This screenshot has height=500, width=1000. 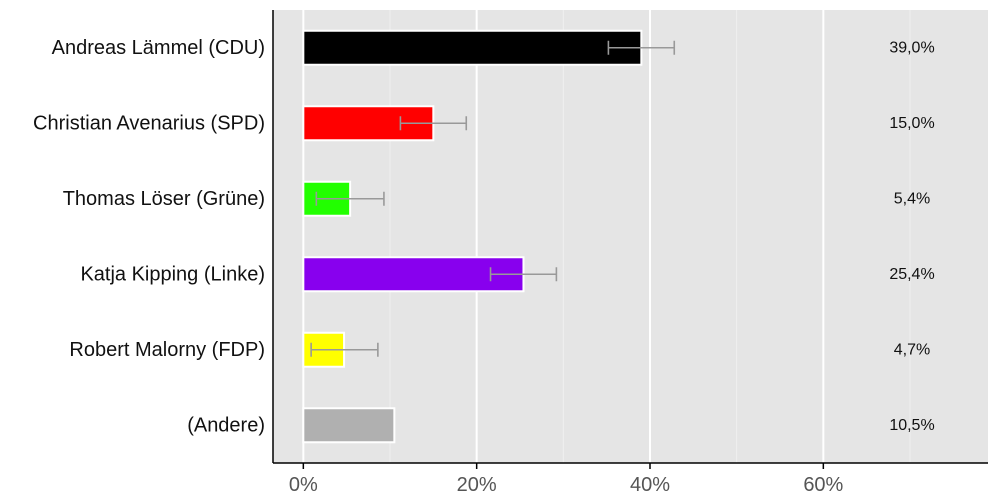 I want to click on value-label: 10,5%, so click(x=911, y=425).